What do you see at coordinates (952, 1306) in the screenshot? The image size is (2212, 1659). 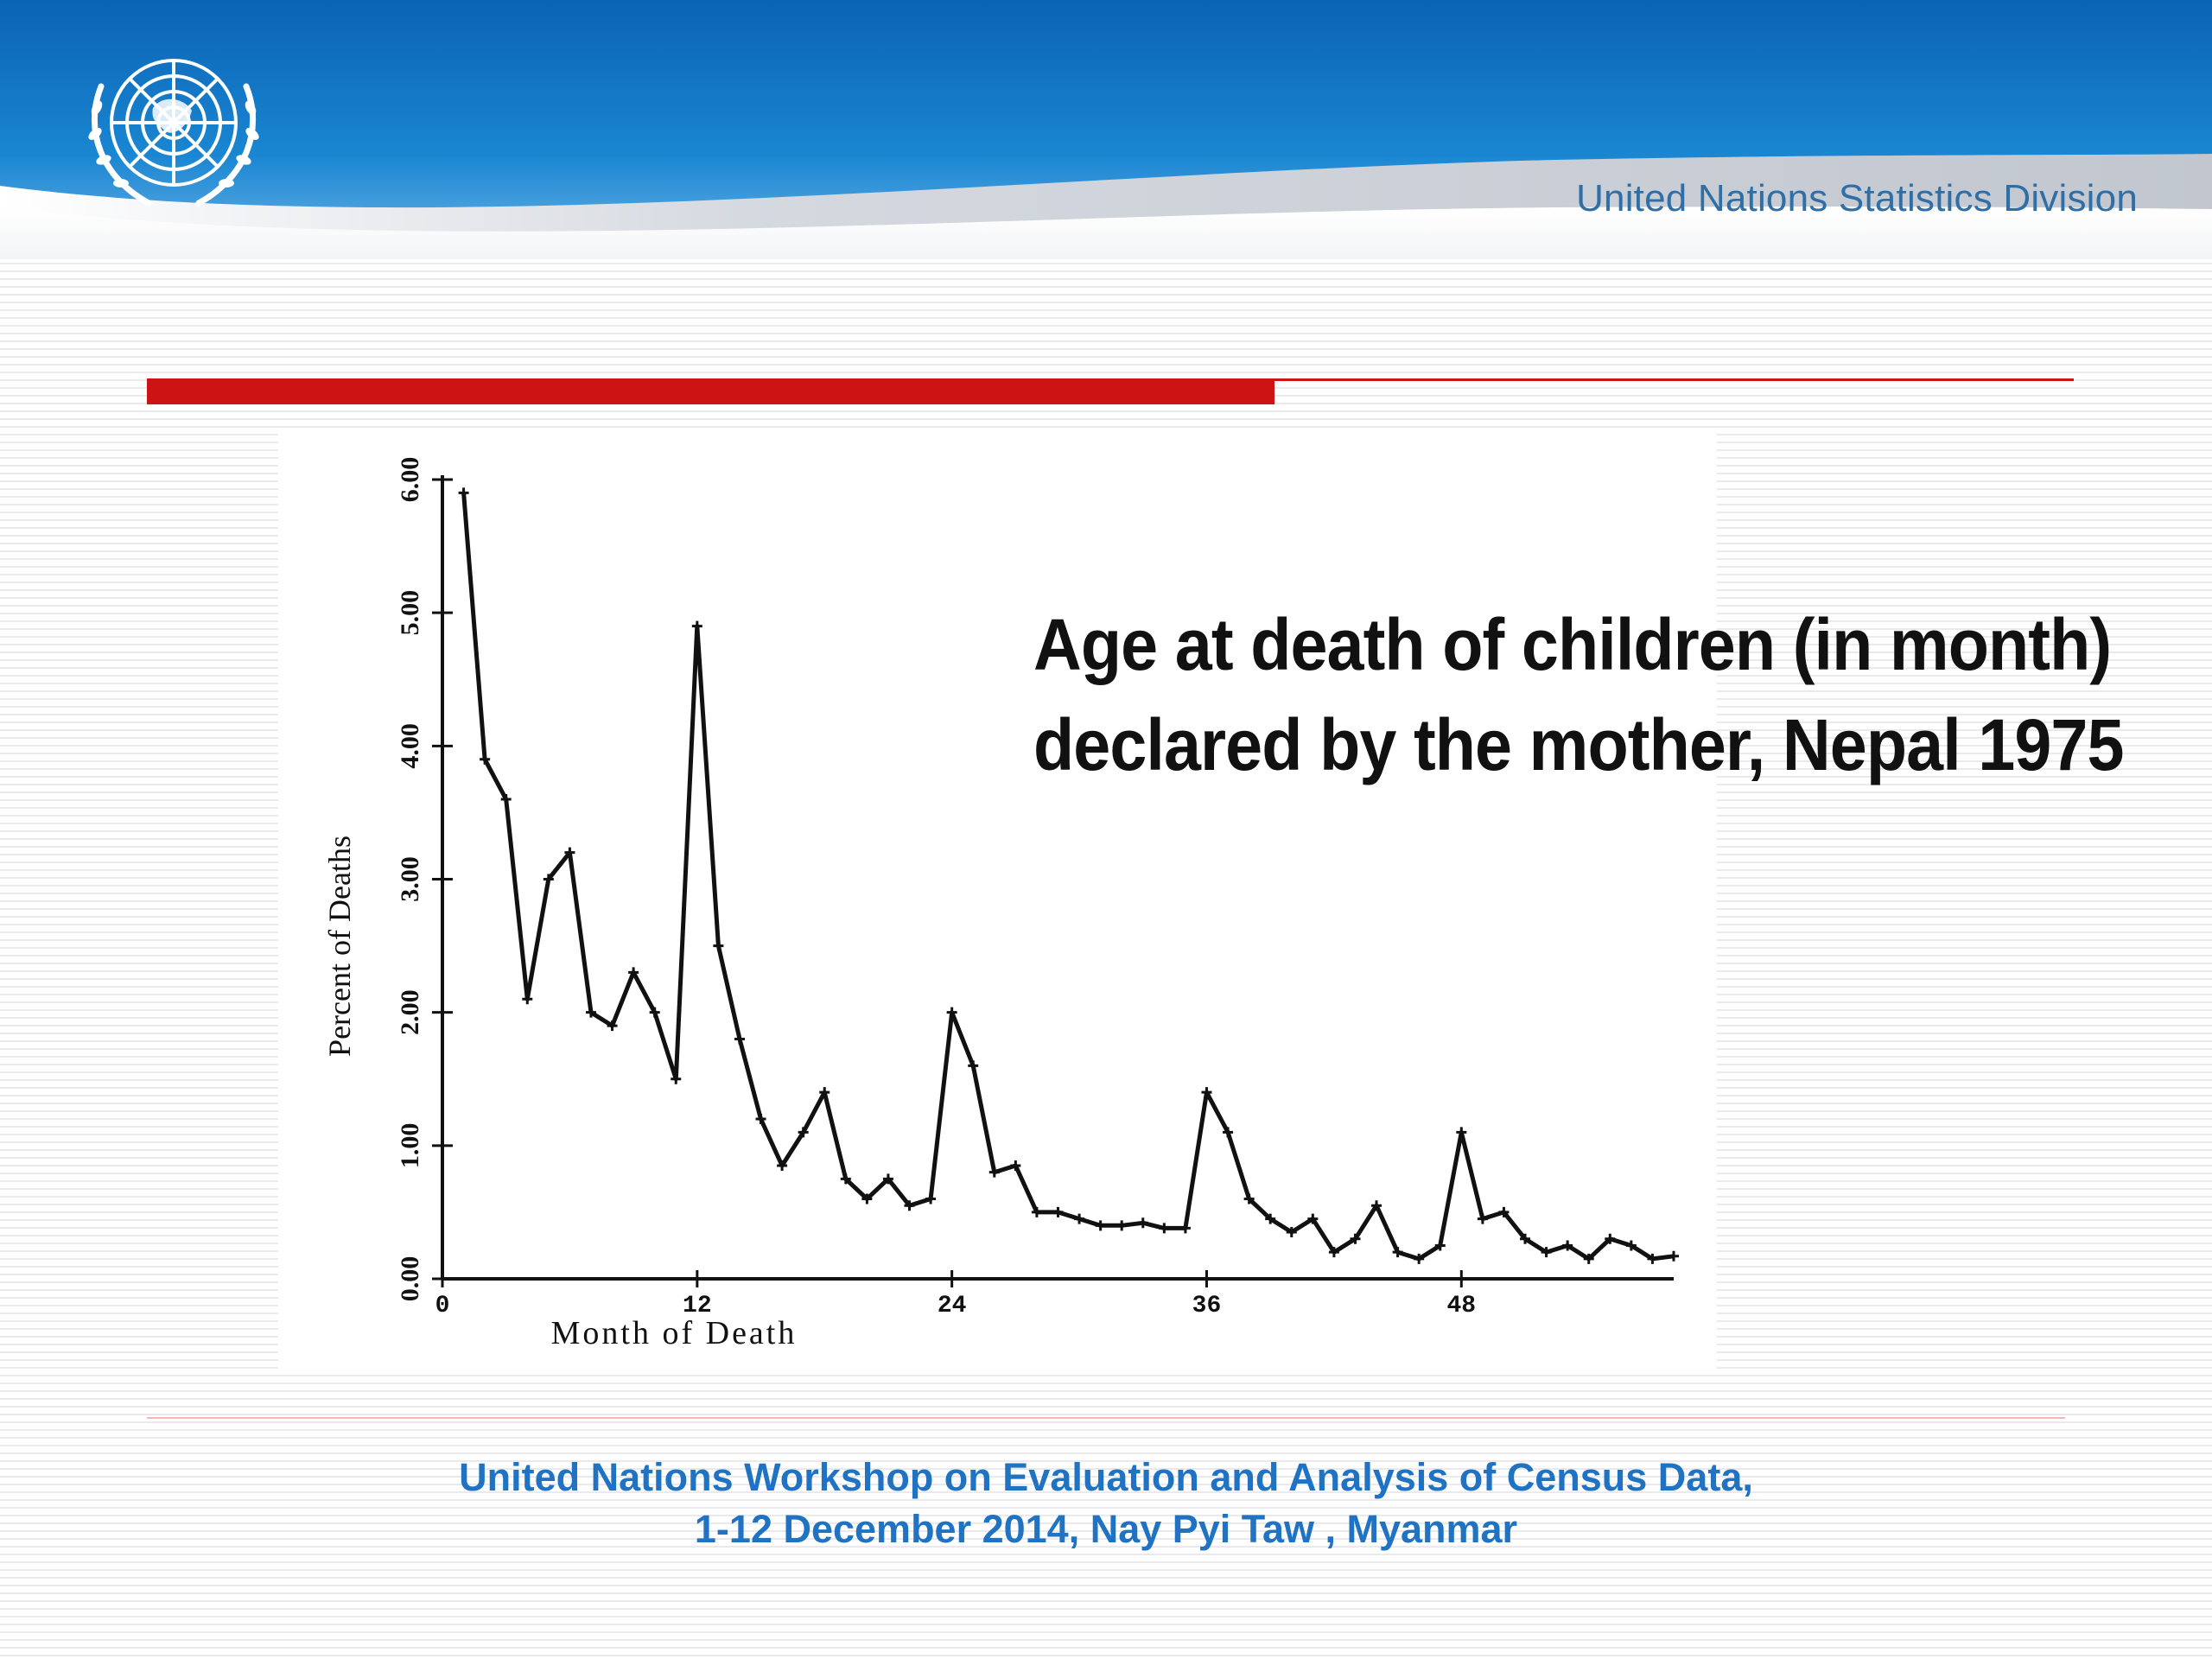 I see `x-tick-label: 24` at bounding box center [952, 1306].